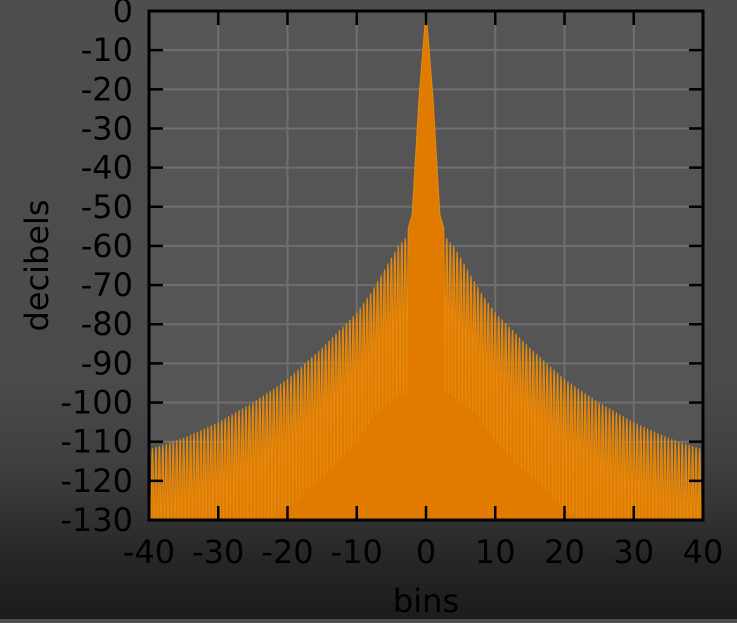  What do you see at coordinates (287, 552) in the screenshot?
I see `x-tick-label: -20` at bounding box center [287, 552].